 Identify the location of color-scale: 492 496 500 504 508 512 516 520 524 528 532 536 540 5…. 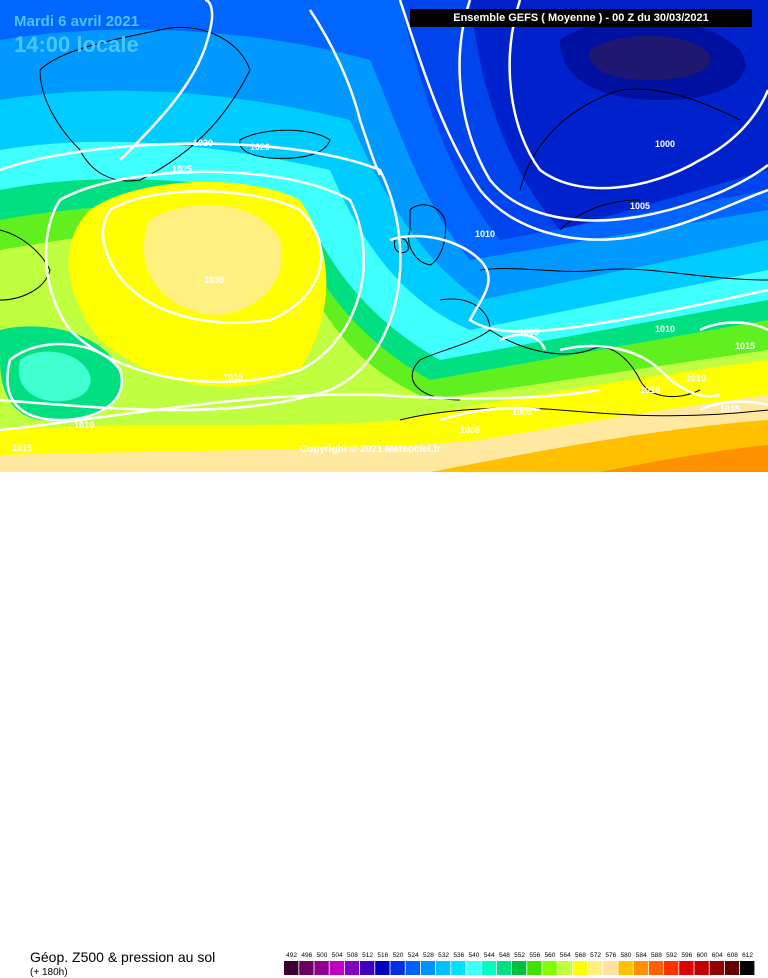
(519, 963).